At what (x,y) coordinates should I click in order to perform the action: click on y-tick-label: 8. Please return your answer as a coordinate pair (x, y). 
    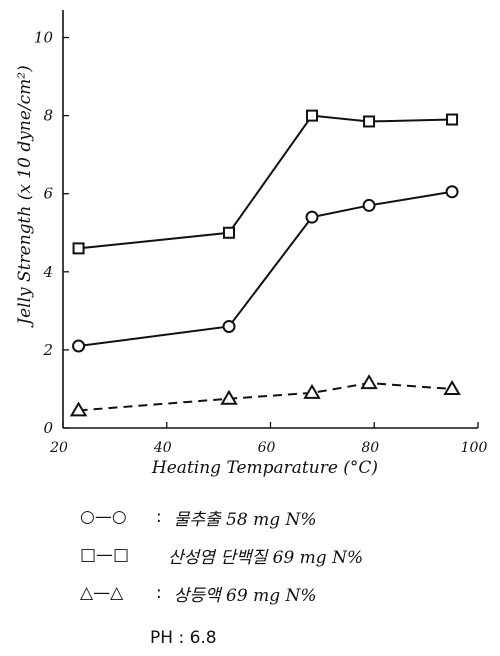
    Looking at the image, I should click on (48, 116).